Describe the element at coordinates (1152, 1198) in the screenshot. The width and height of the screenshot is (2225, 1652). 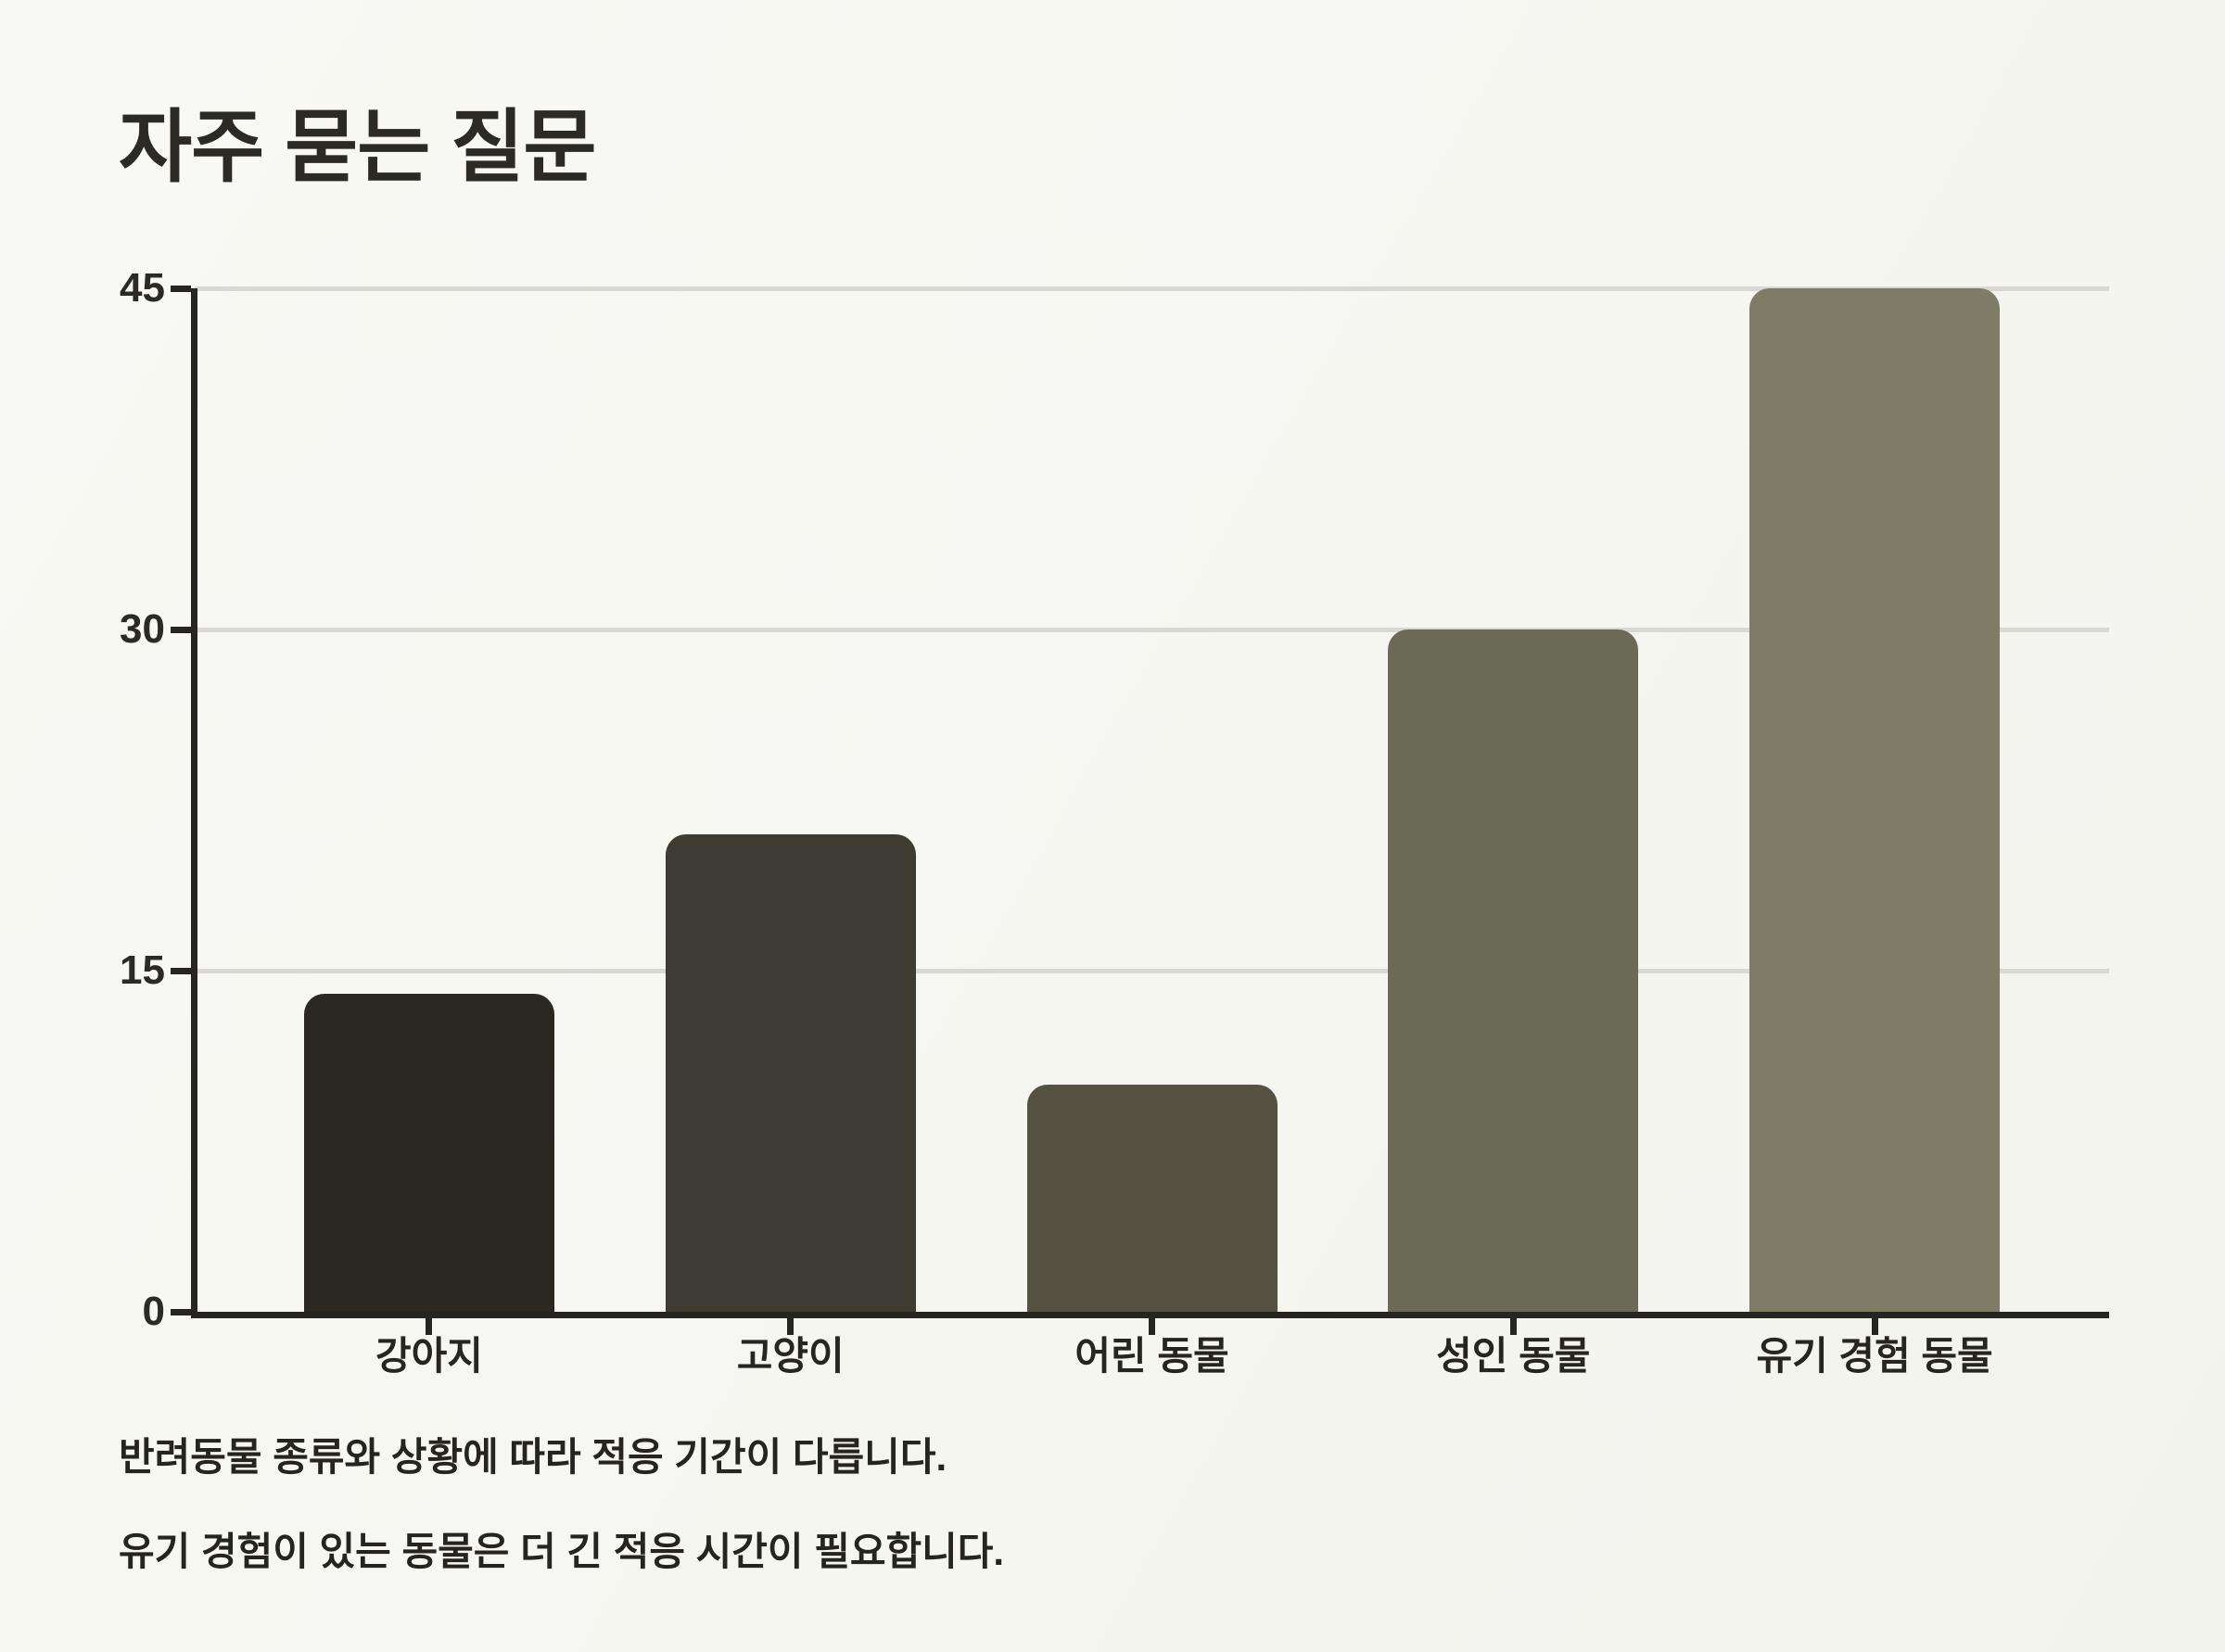
I see `bar-어린 동물` at that location.